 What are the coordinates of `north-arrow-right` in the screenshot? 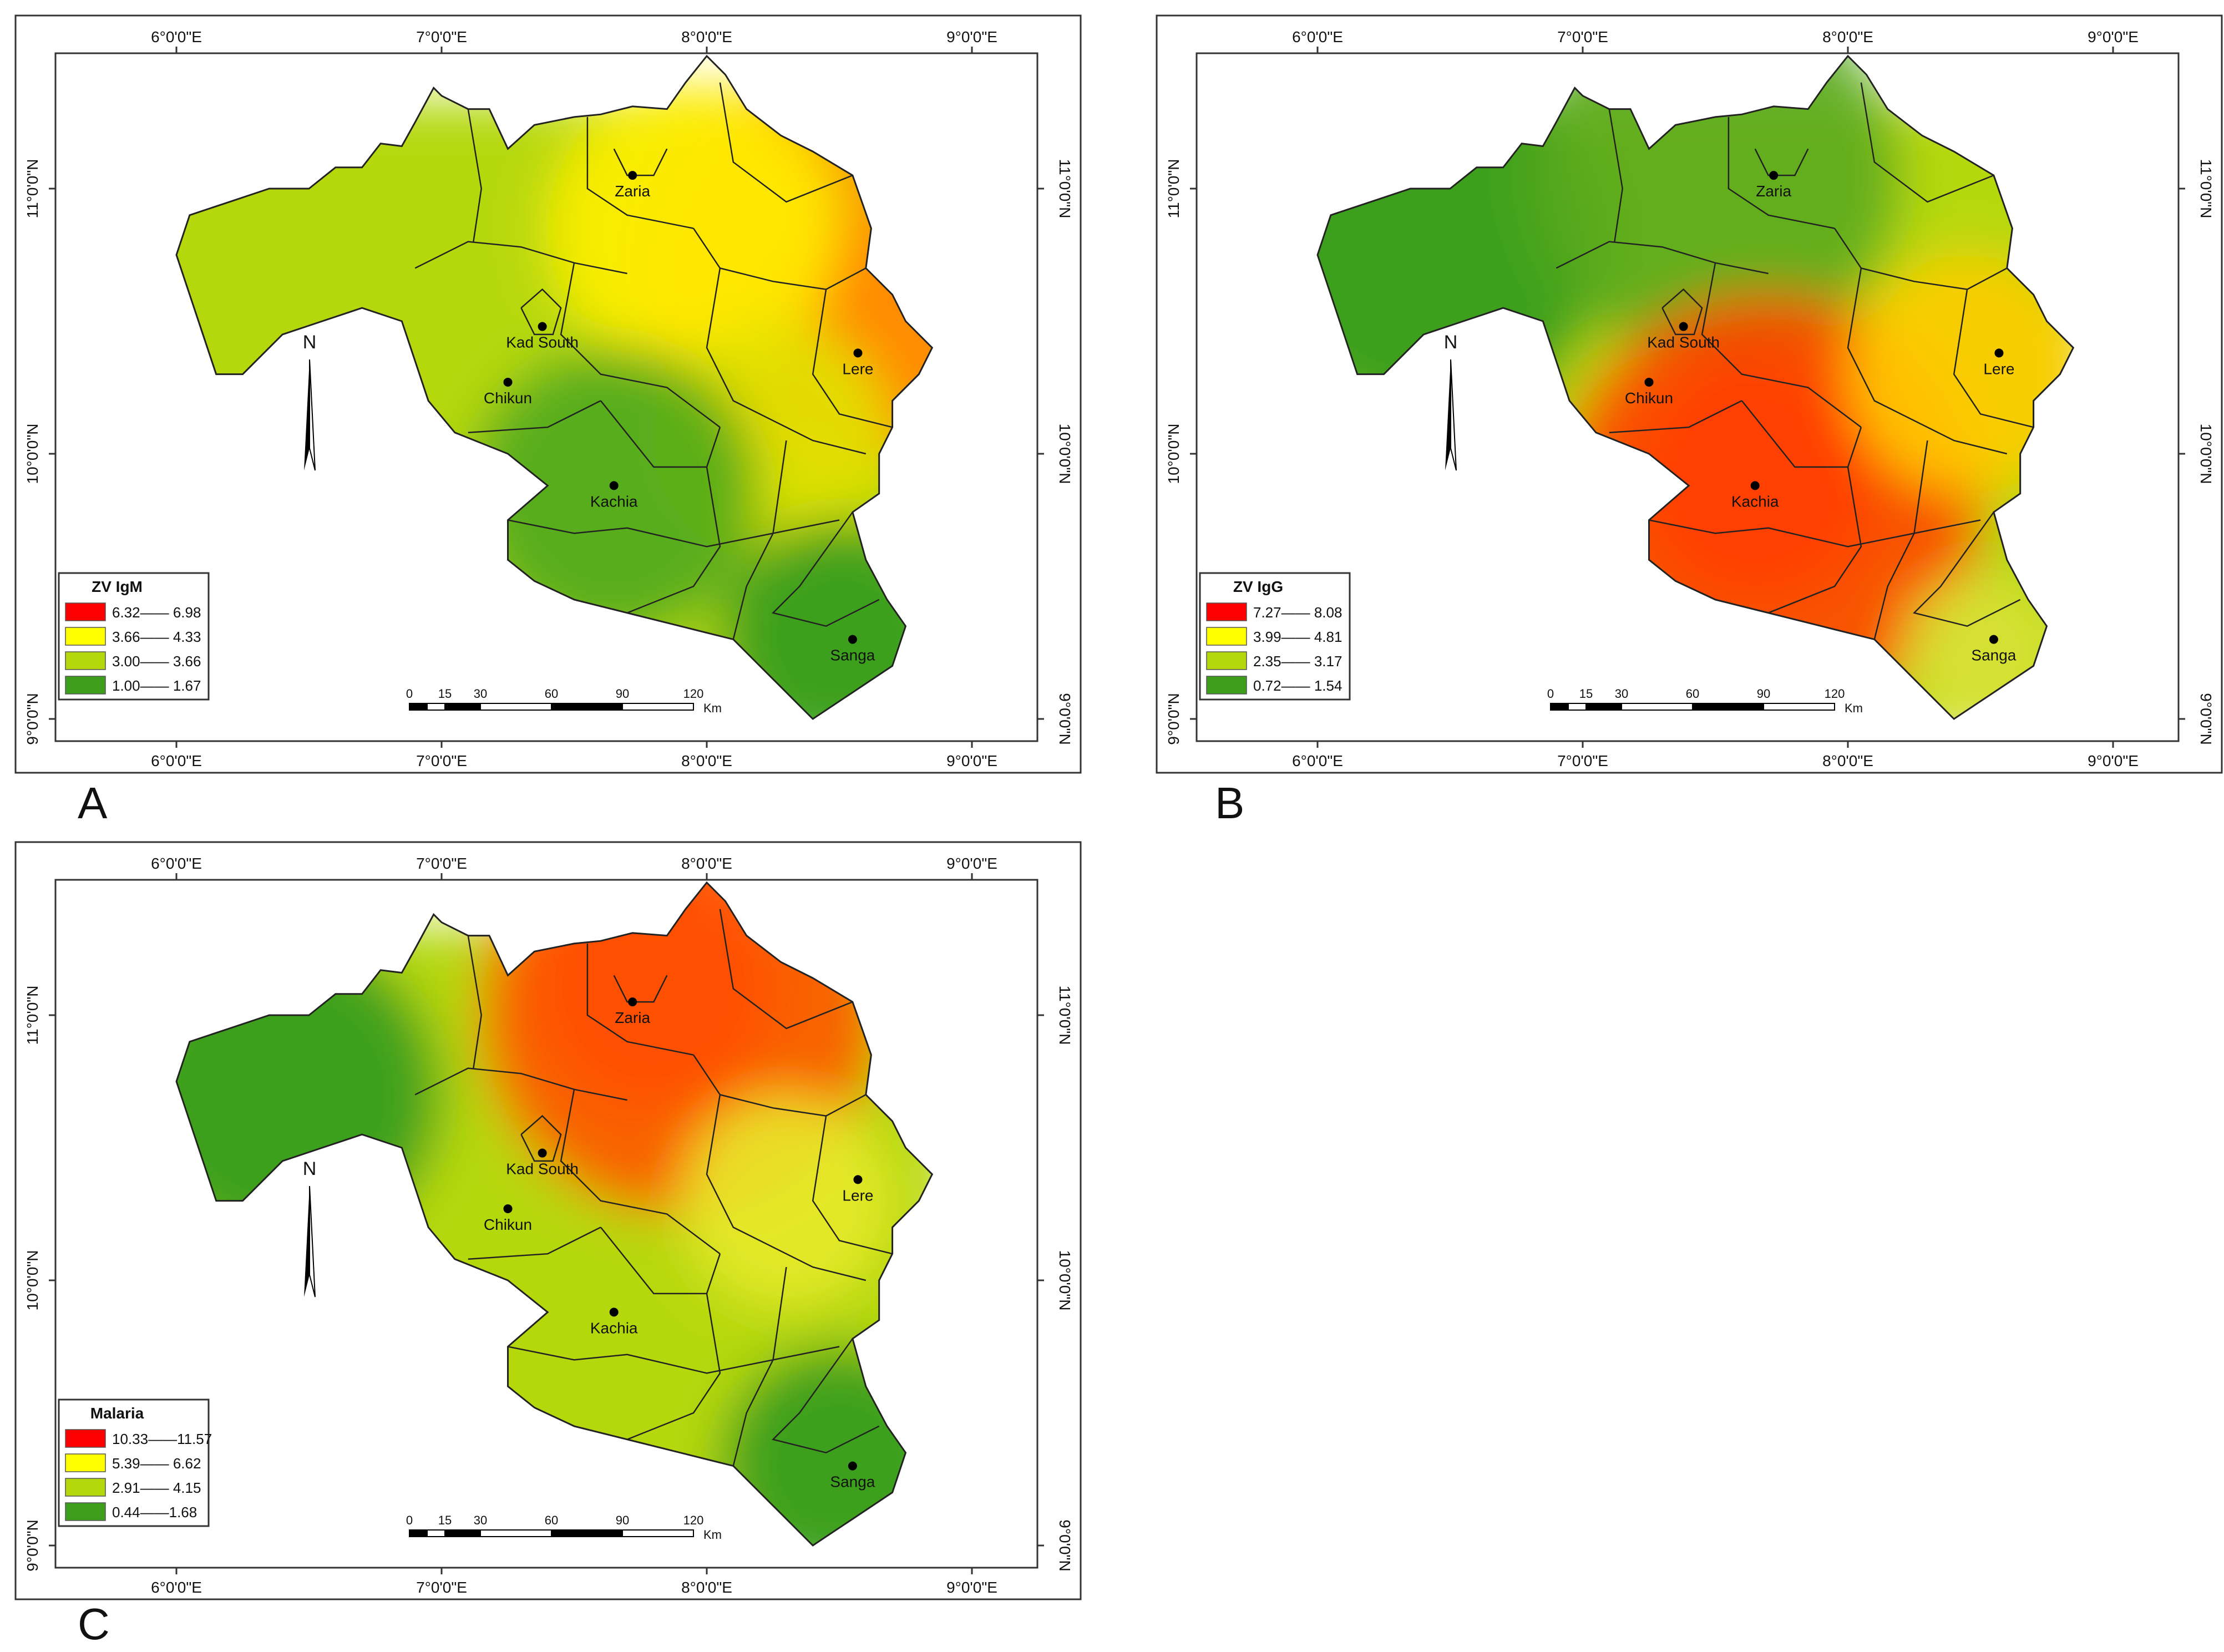 It's located at (1454, 415).